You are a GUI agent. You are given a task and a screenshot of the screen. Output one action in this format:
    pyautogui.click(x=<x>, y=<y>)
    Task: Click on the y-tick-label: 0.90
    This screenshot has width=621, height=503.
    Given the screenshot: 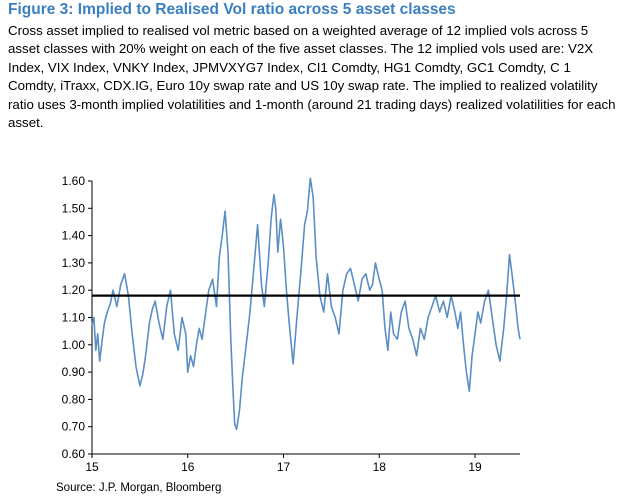 What is the action you would take?
    pyautogui.click(x=74, y=372)
    